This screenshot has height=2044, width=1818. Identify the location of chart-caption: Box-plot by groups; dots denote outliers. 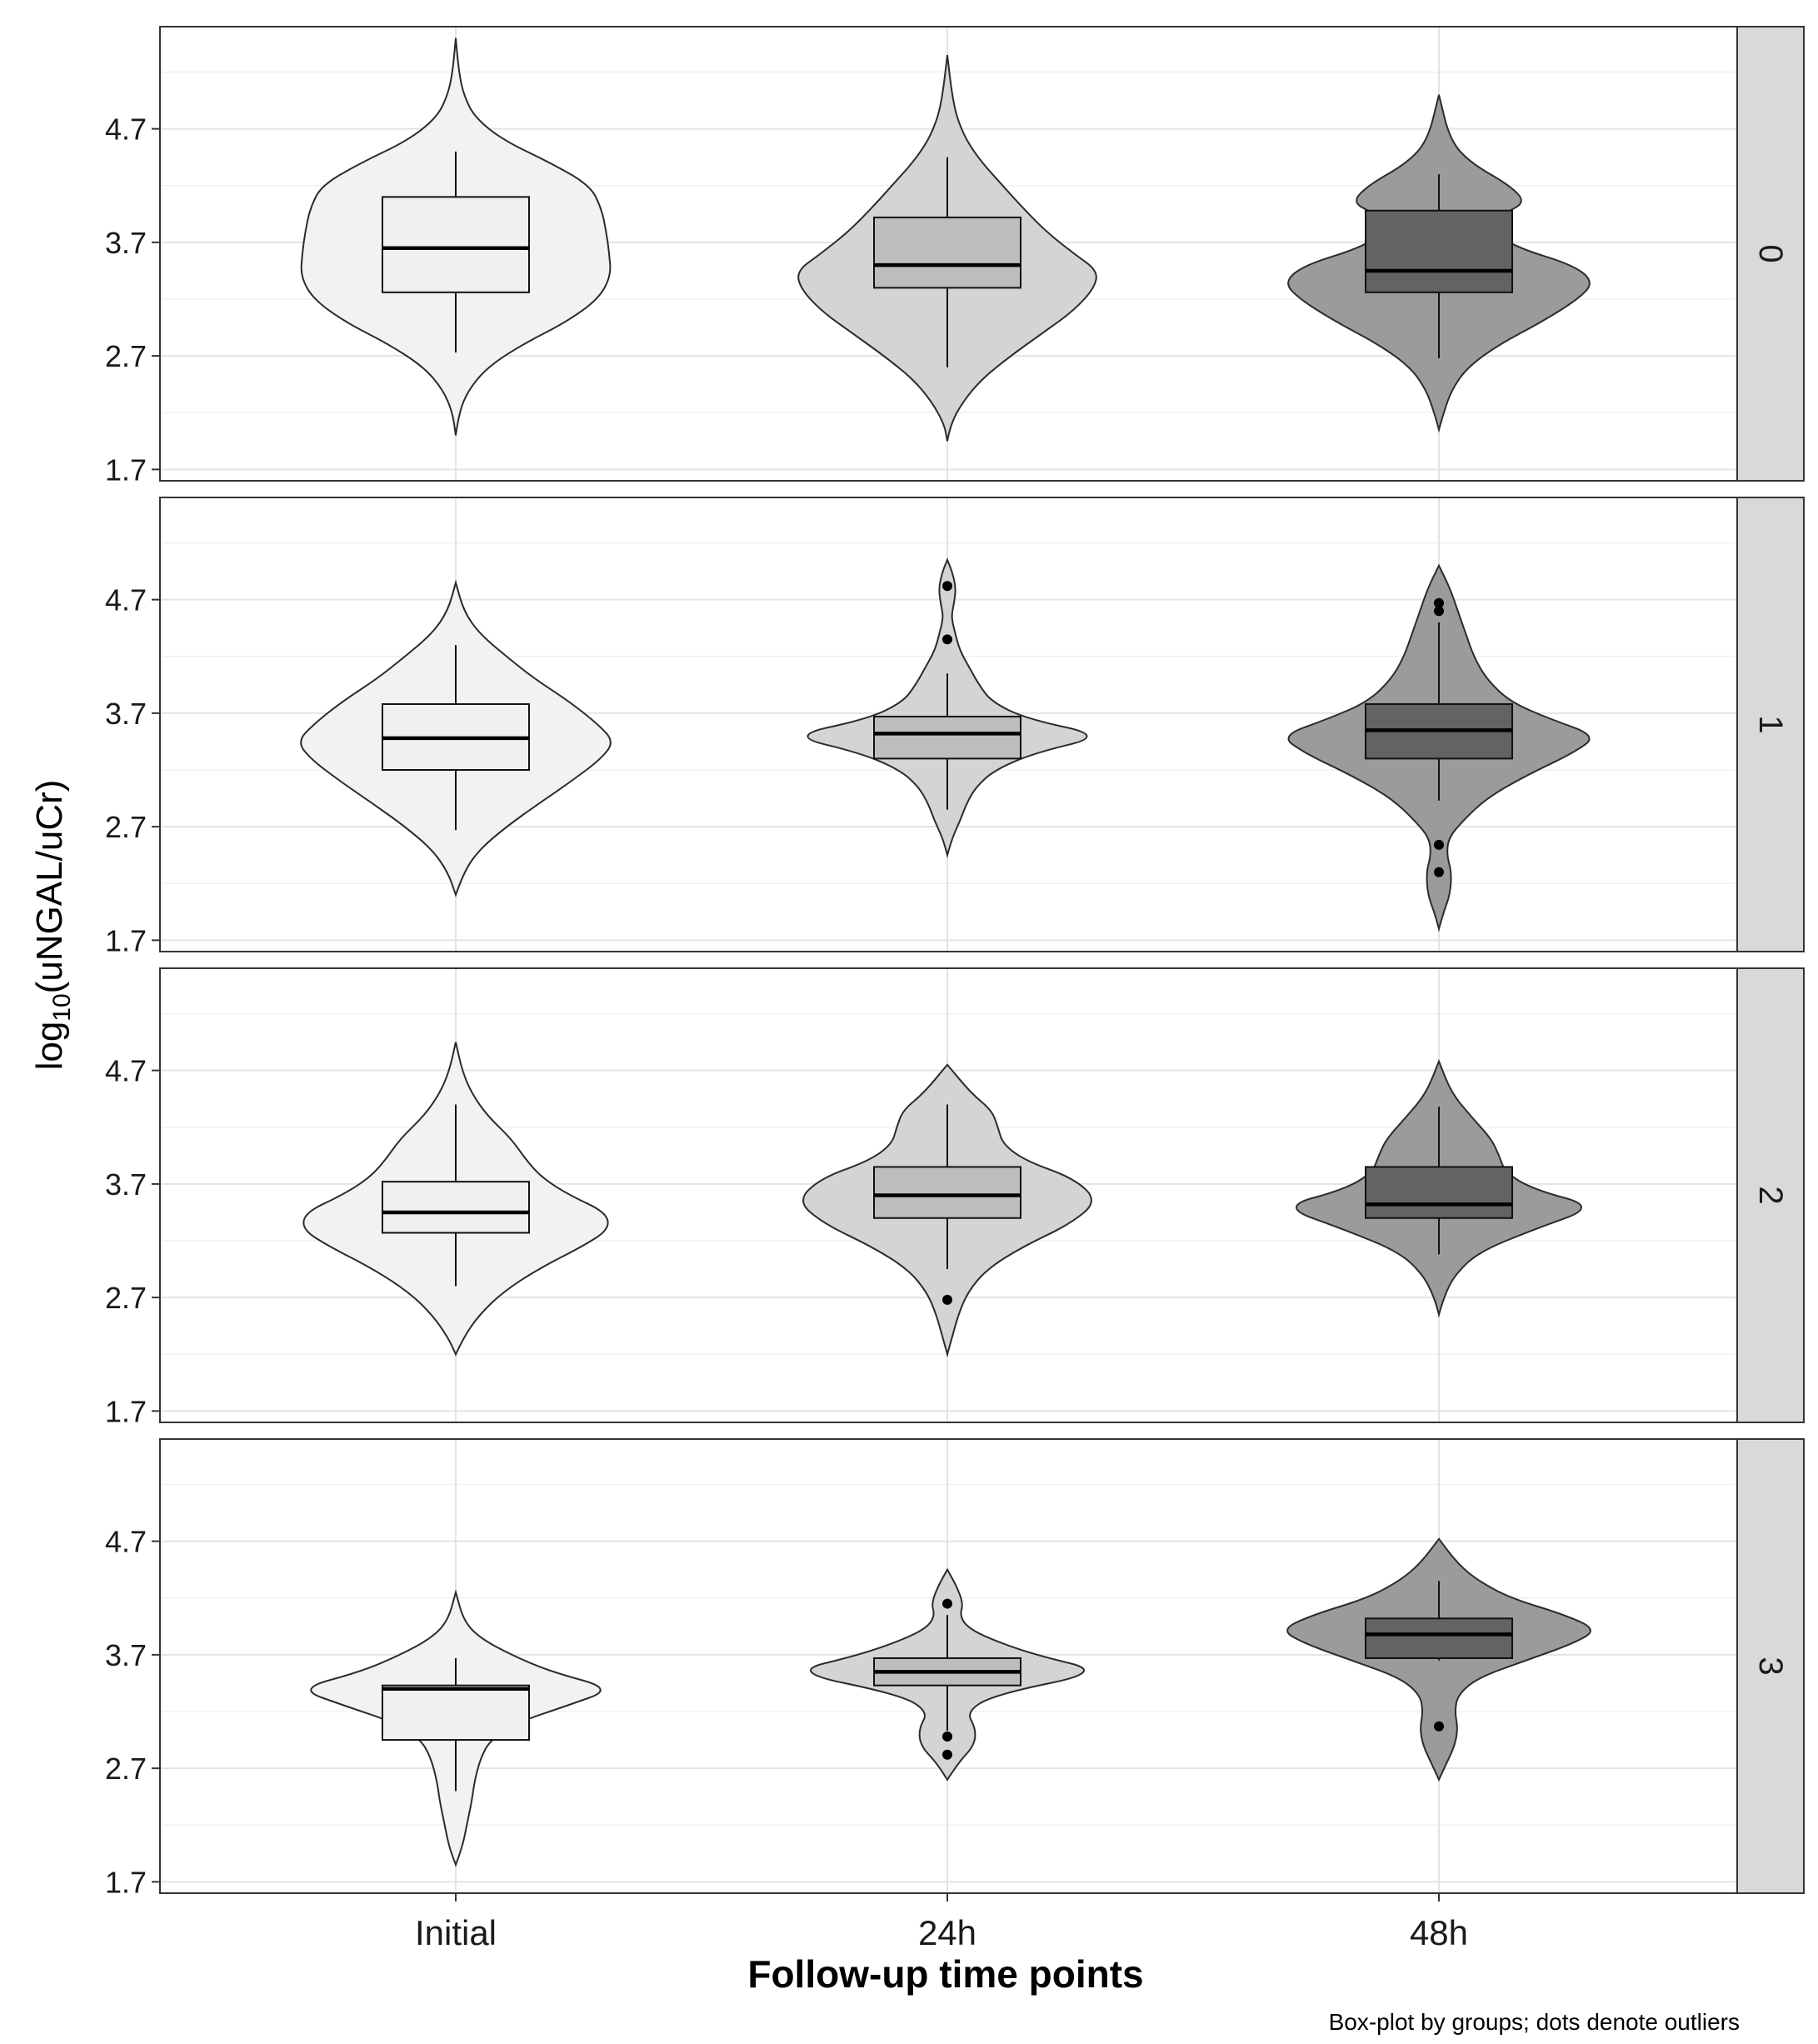
(1534, 2022).